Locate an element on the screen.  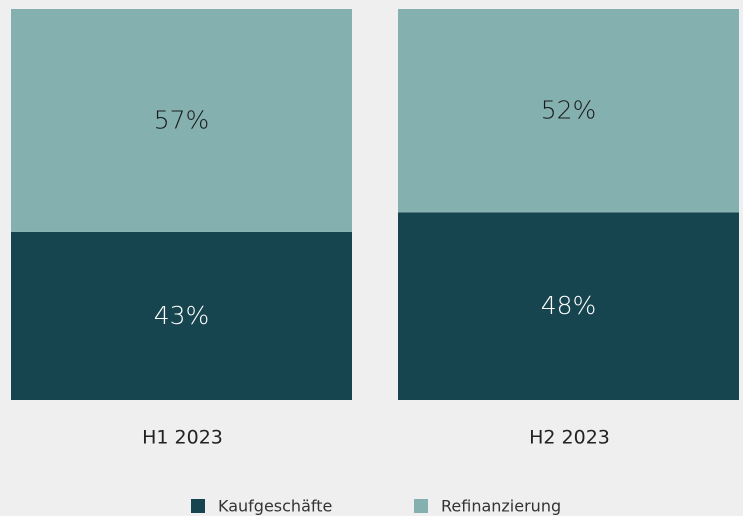
x-tick-label: H2 2023 is located at coordinates (569, 438).